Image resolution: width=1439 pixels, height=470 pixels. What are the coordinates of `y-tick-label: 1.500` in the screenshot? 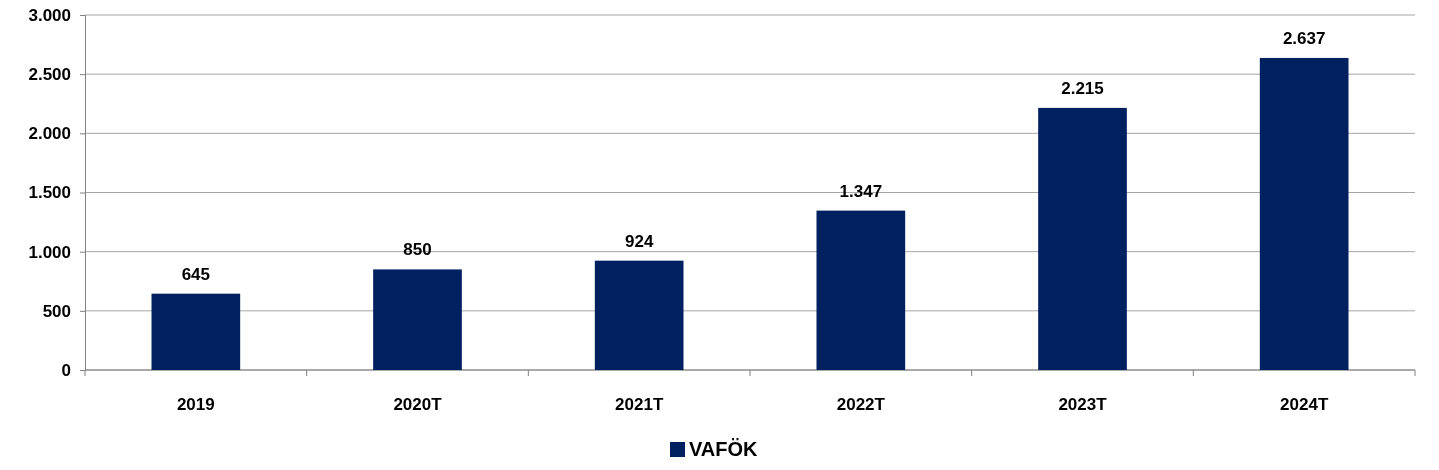 It's located at (49, 193).